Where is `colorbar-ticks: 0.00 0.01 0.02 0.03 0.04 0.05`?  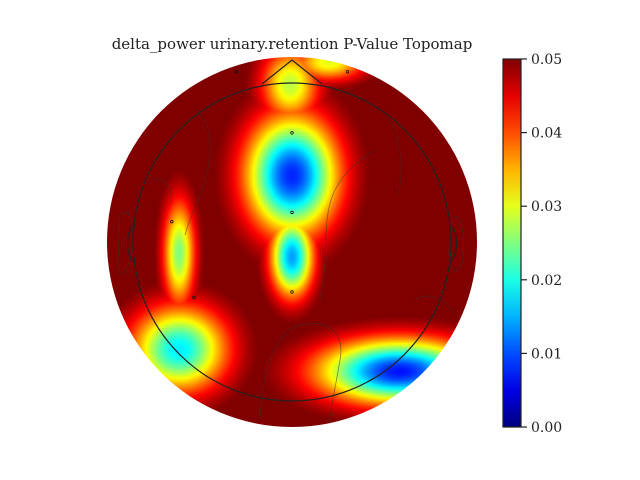 colorbar-ticks: 0.00 0.01 0.02 0.03 0.04 0.05 is located at coordinates (541, 244).